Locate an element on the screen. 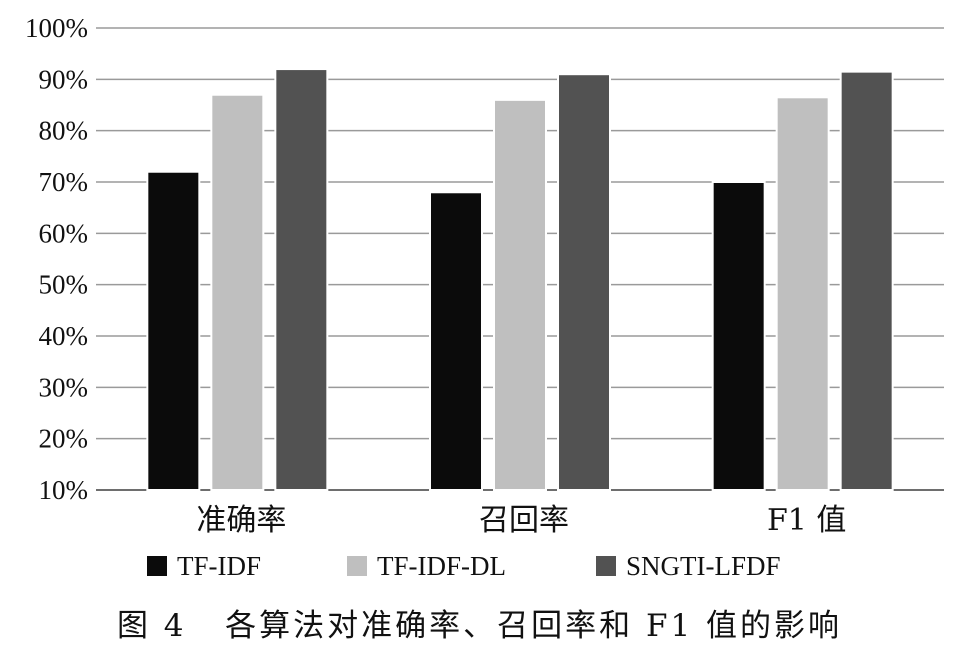  y-tick-label: 100% is located at coordinates (56, 28).